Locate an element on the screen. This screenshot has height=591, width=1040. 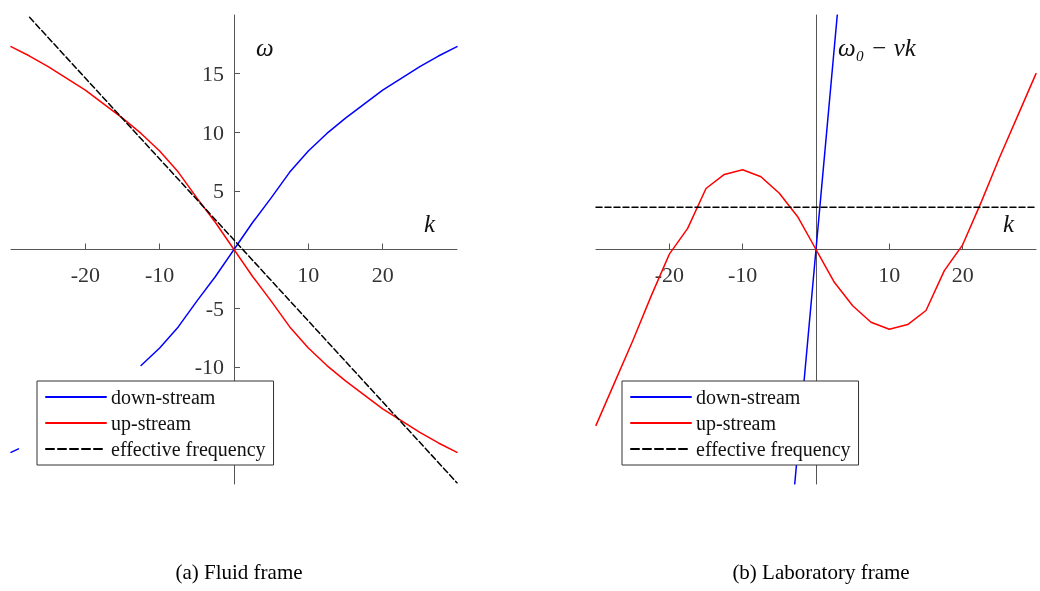
y-axis-title: ω₀ − vk is located at coordinates (877, 47).